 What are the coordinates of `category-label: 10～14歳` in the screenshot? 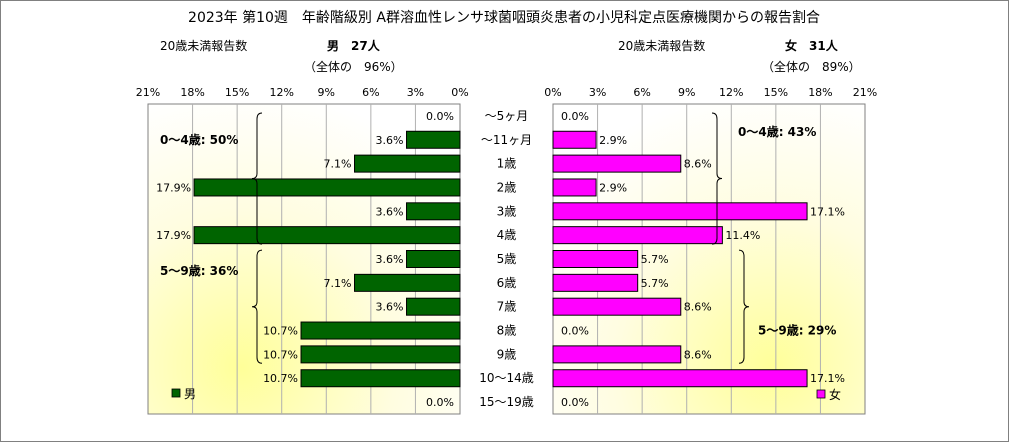 It's located at (506, 378).